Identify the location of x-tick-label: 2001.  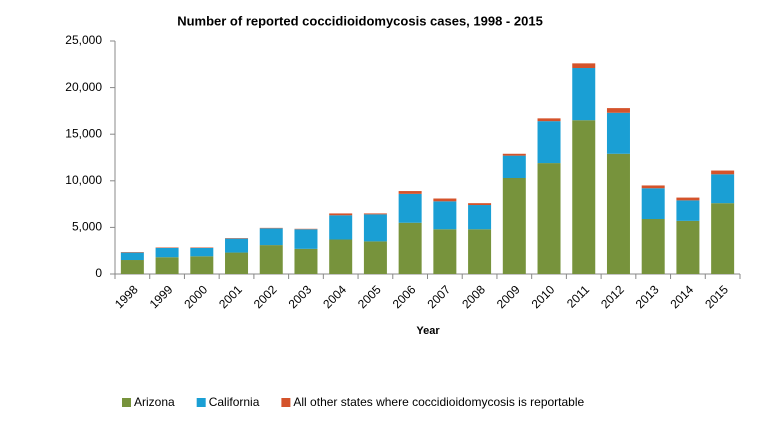
(230, 296).